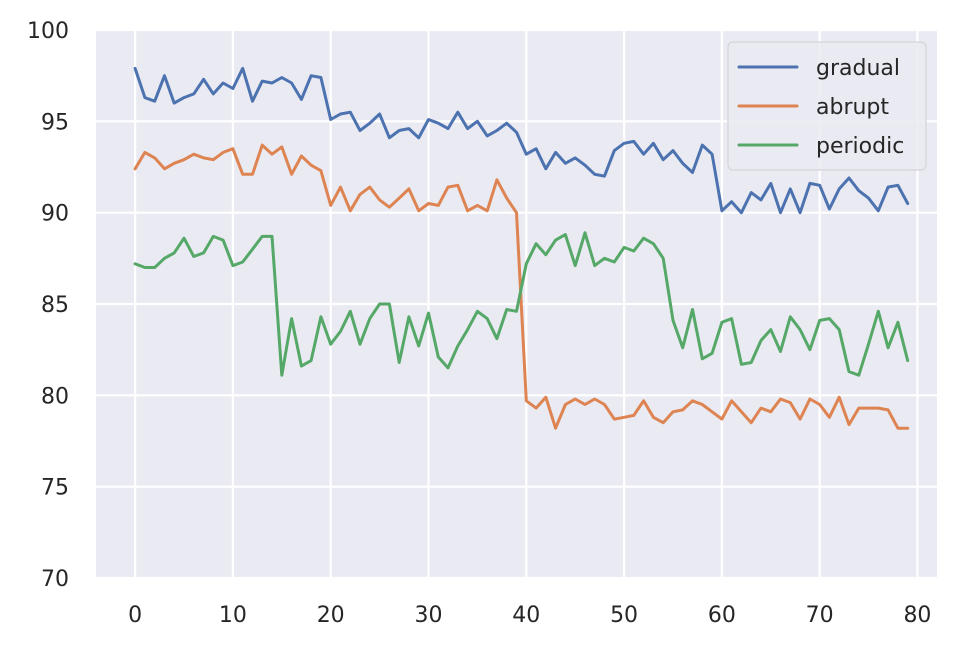 This screenshot has height=648, width=960. I want to click on y-tick-label: 100, so click(48, 31).